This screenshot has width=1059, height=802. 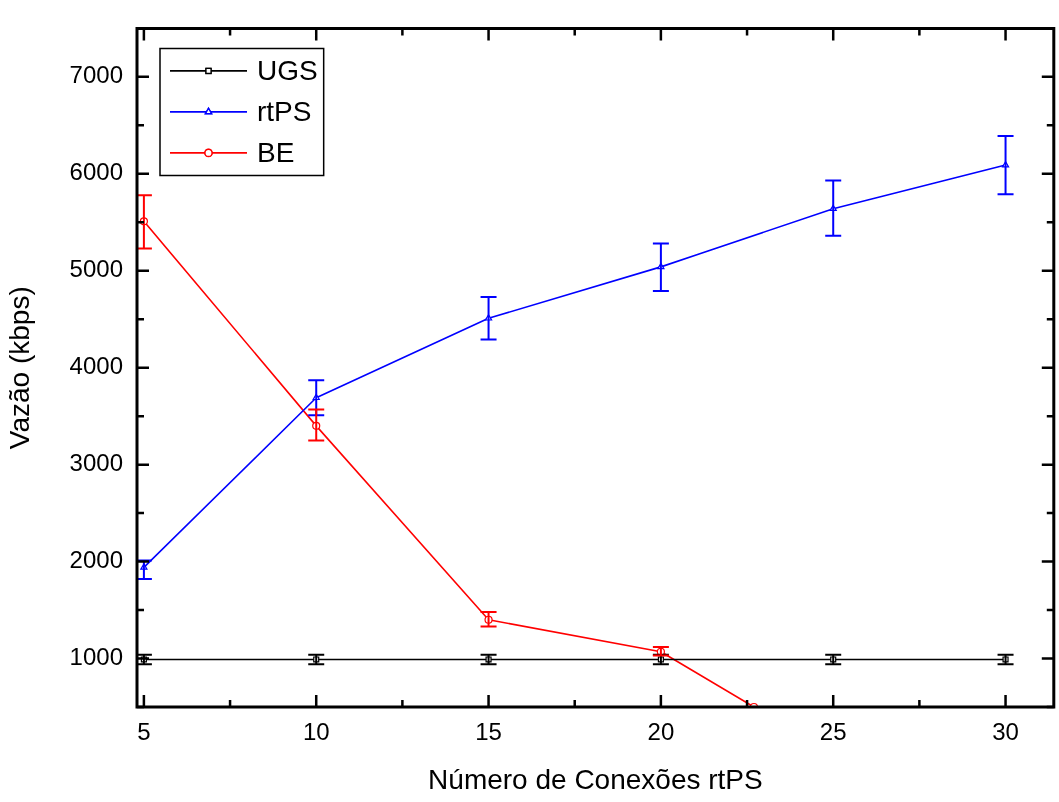 What do you see at coordinates (96, 366) in the screenshot?
I see `y-tick-label: 4000` at bounding box center [96, 366].